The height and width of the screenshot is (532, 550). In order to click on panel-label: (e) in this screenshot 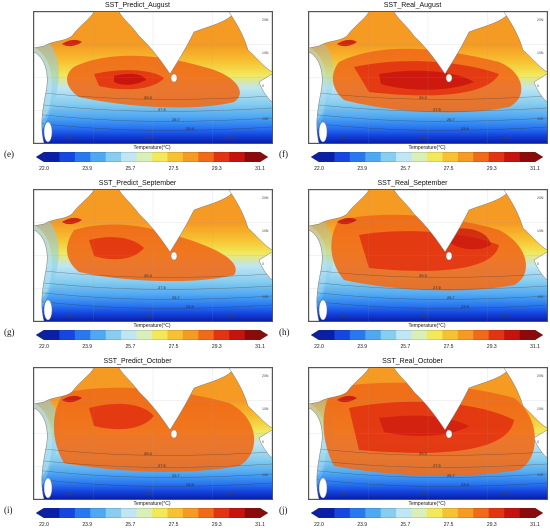, I will do `click(9, 154)`.